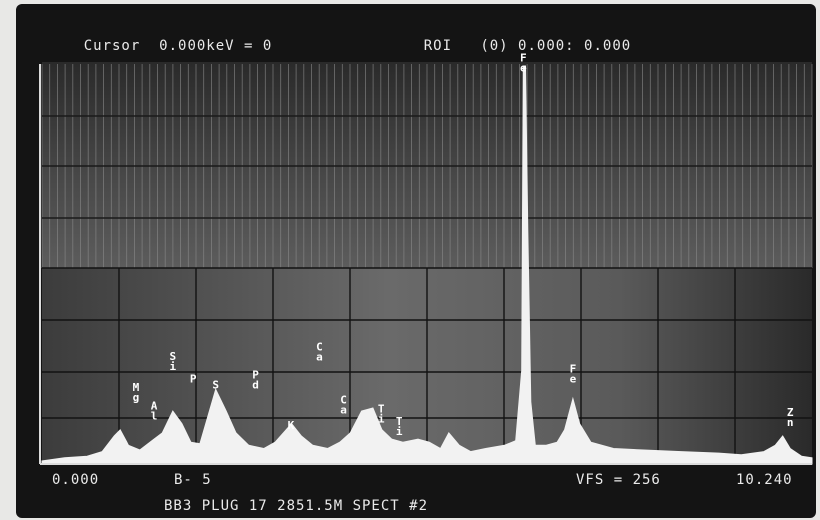 The height and width of the screenshot is (520, 820). Describe the element at coordinates (215, 384) in the screenshot. I see `peak-label: S` at that location.